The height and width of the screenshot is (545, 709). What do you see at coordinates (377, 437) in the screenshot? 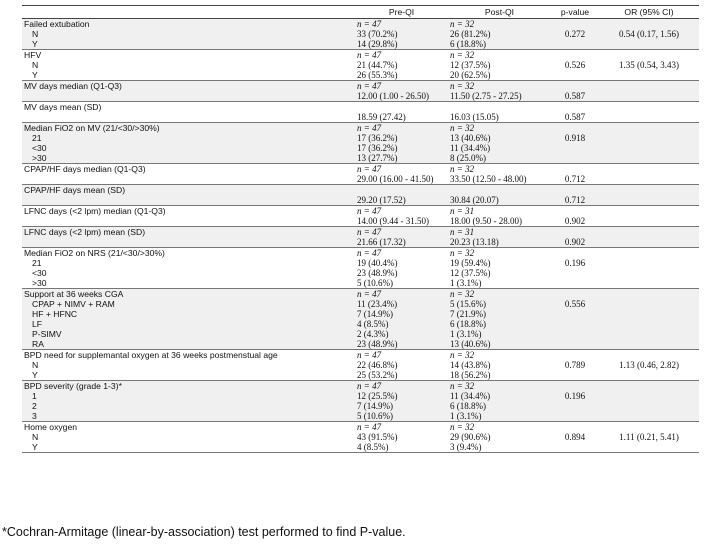
I see `pre-qi-value-text: 43 (91.5%)` at bounding box center [377, 437].